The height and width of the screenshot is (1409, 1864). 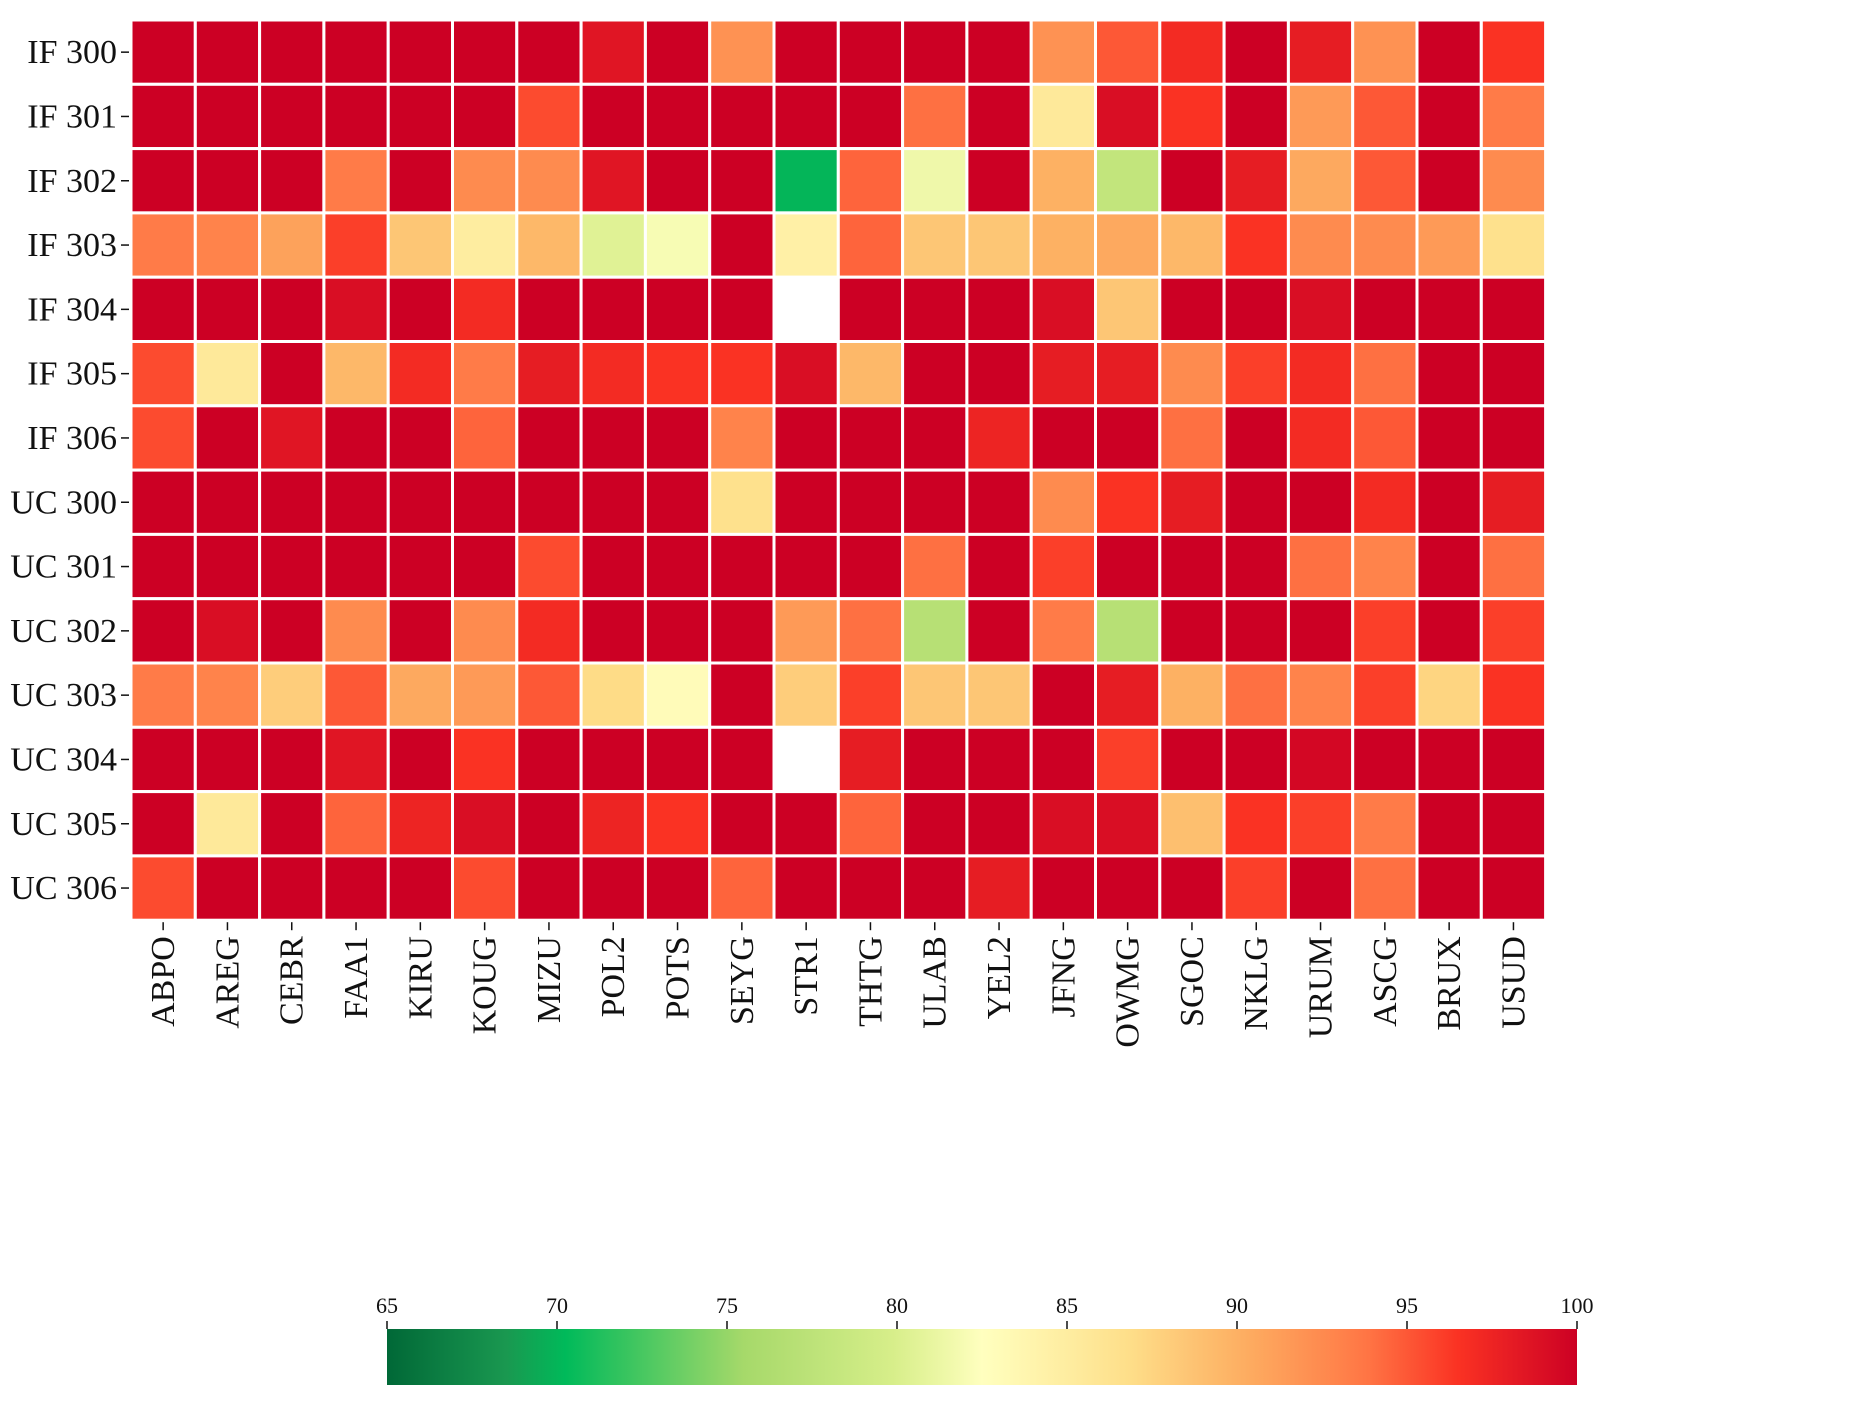 What do you see at coordinates (63, 759) in the screenshot?
I see `row-label: UC 304` at bounding box center [63, 759].